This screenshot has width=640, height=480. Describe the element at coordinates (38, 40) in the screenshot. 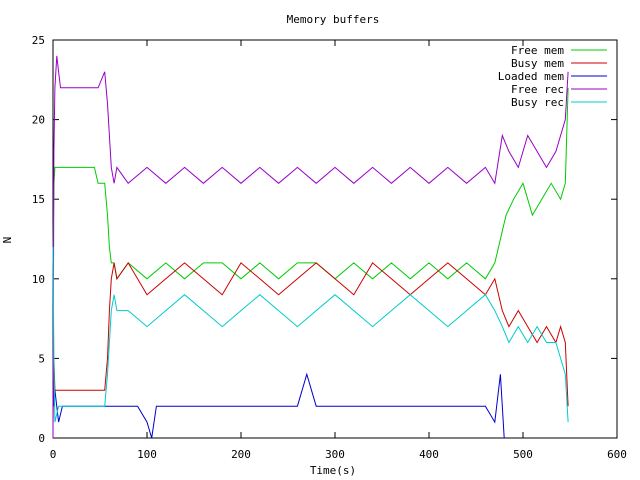

I see `y-tick-label: 25` at that location.